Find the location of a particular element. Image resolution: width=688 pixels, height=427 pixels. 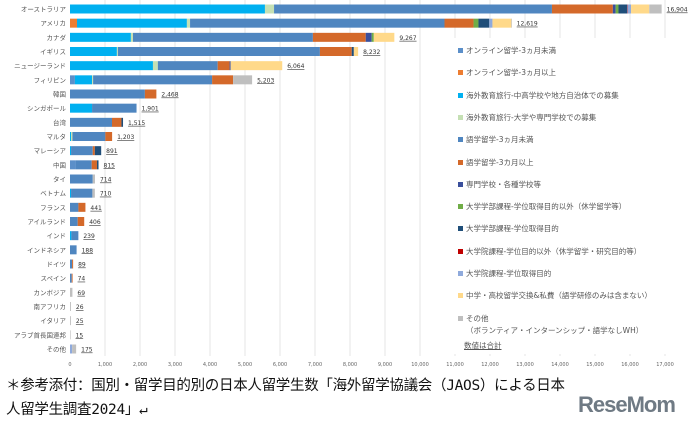

category-label: アメリカ is located at coordinates (53, 24).